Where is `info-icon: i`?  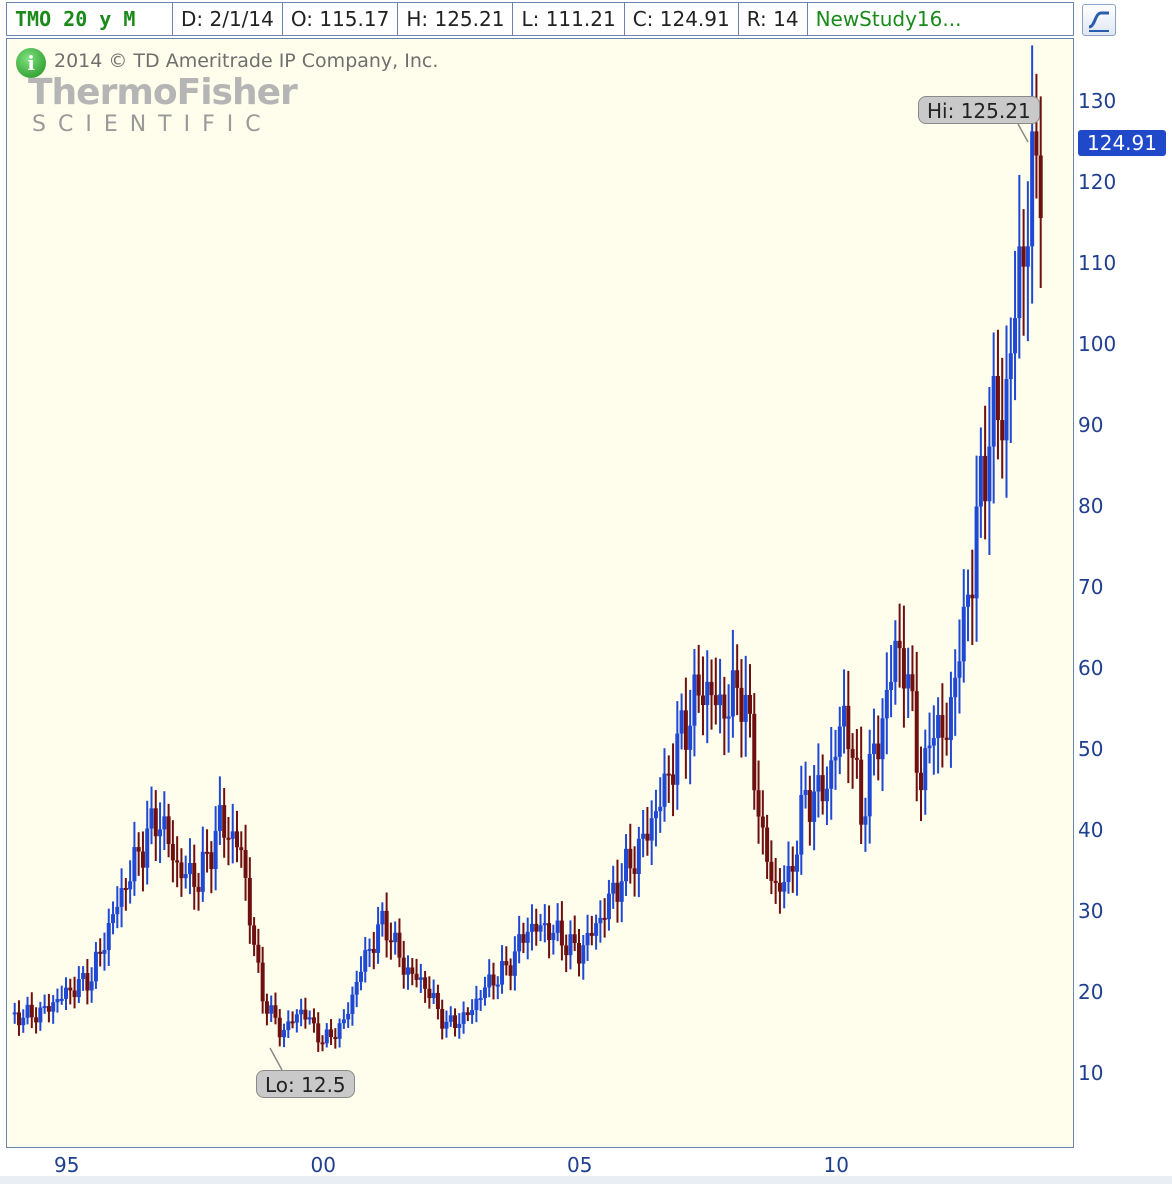 info-icon: i is located at coordinates (31, 63).